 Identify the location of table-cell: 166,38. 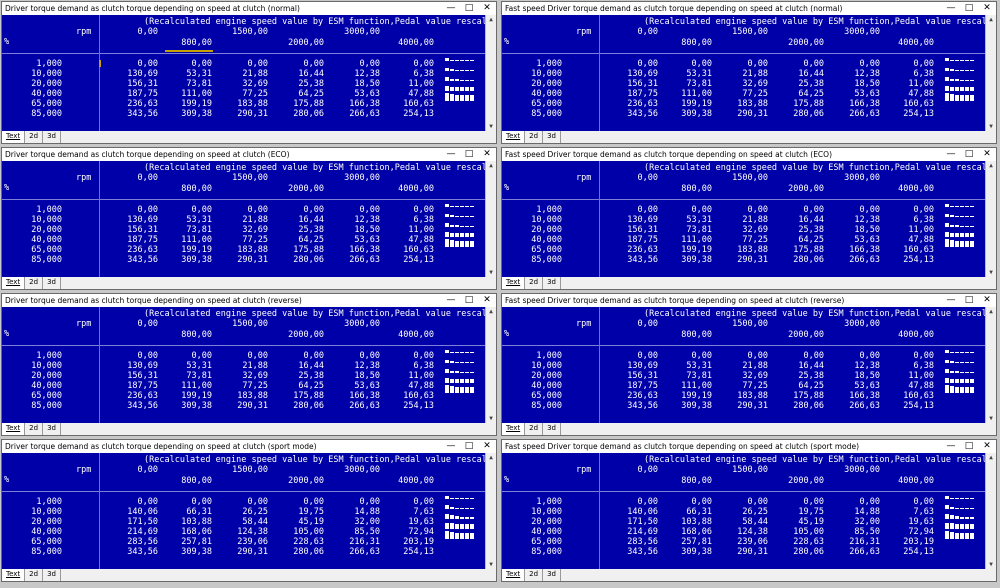
(364, 104).